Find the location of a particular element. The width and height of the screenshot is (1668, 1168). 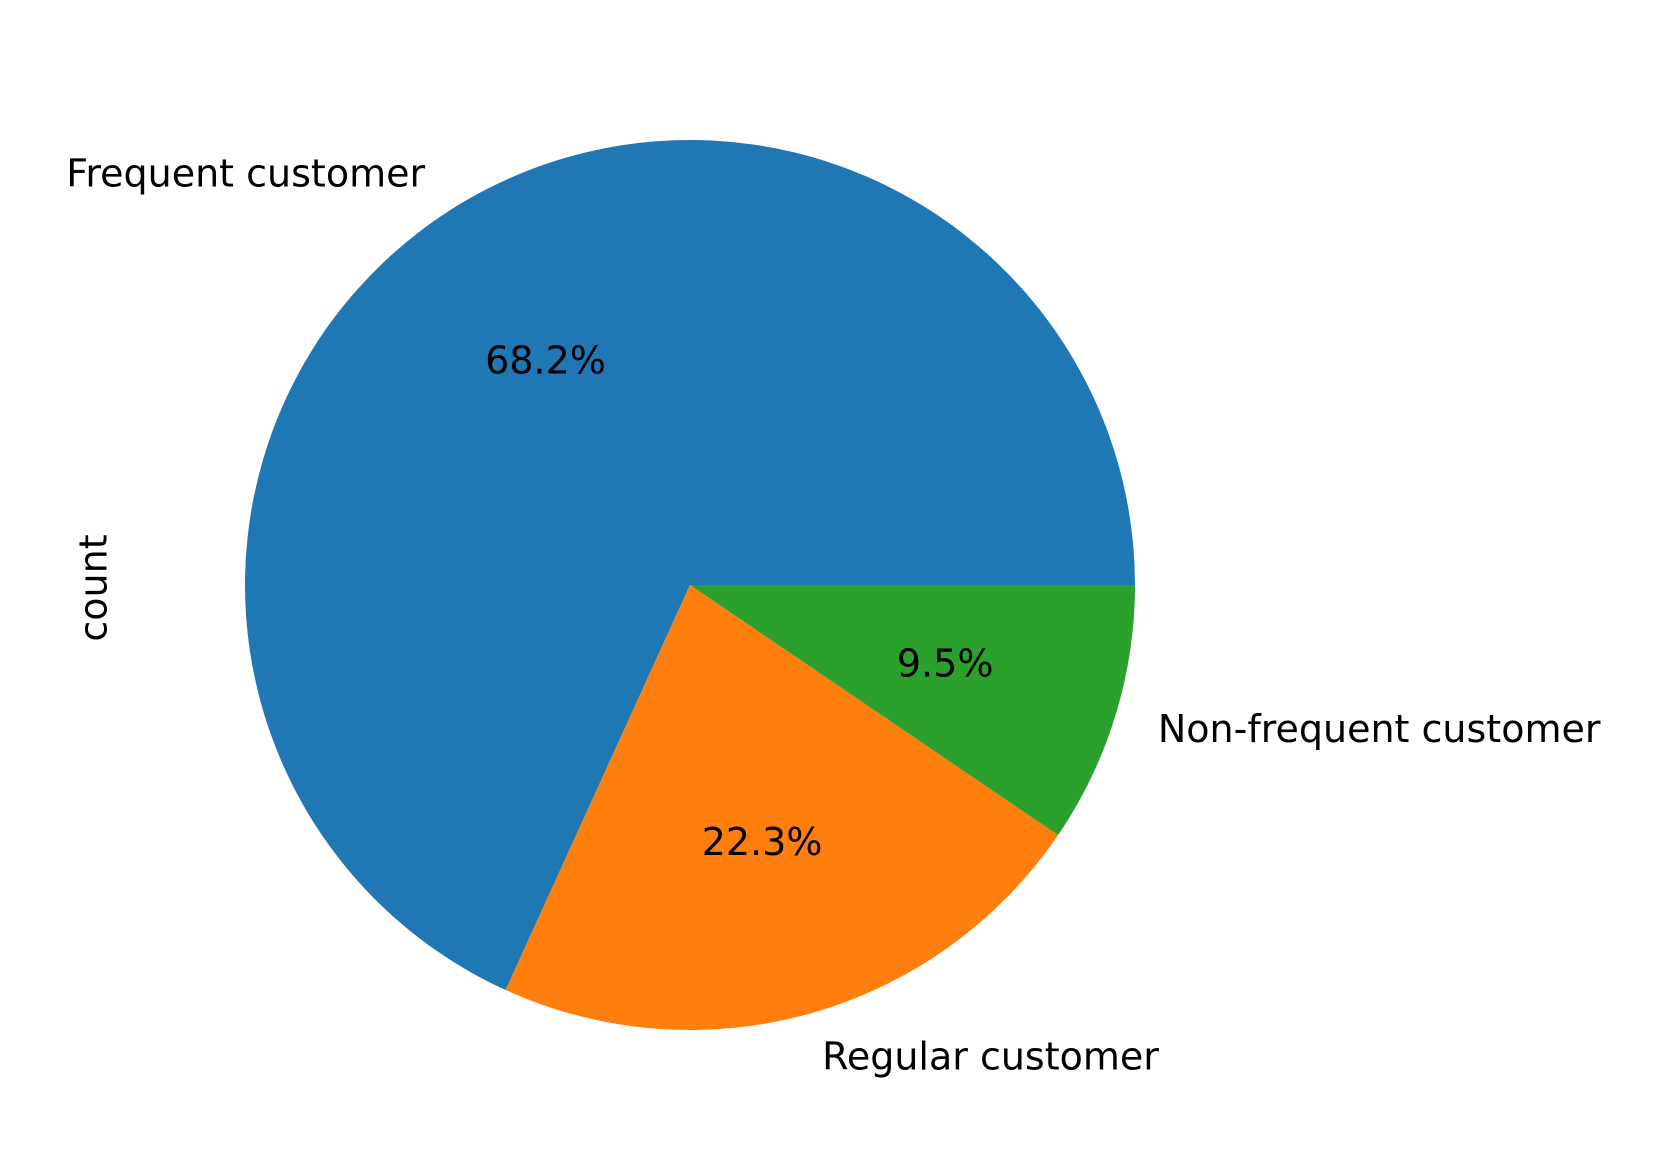

pie-slice-non-frequent-customer is located at coordinates (912, 710).